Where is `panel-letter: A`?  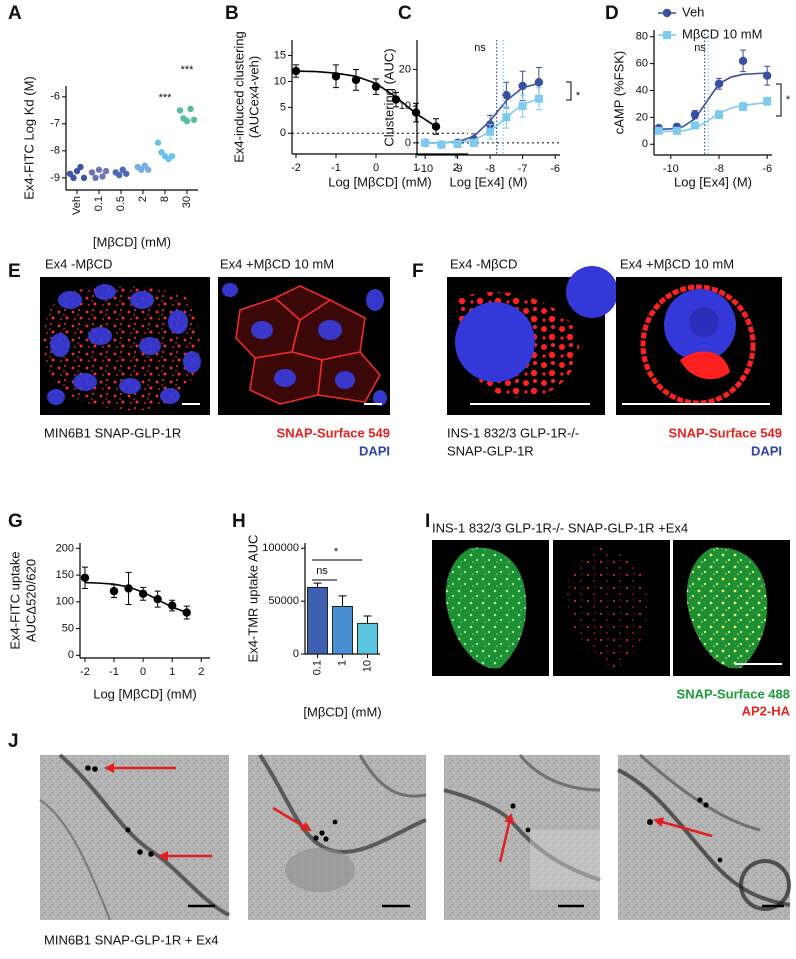
panel-letter: A is located at coordinates (15, 13).